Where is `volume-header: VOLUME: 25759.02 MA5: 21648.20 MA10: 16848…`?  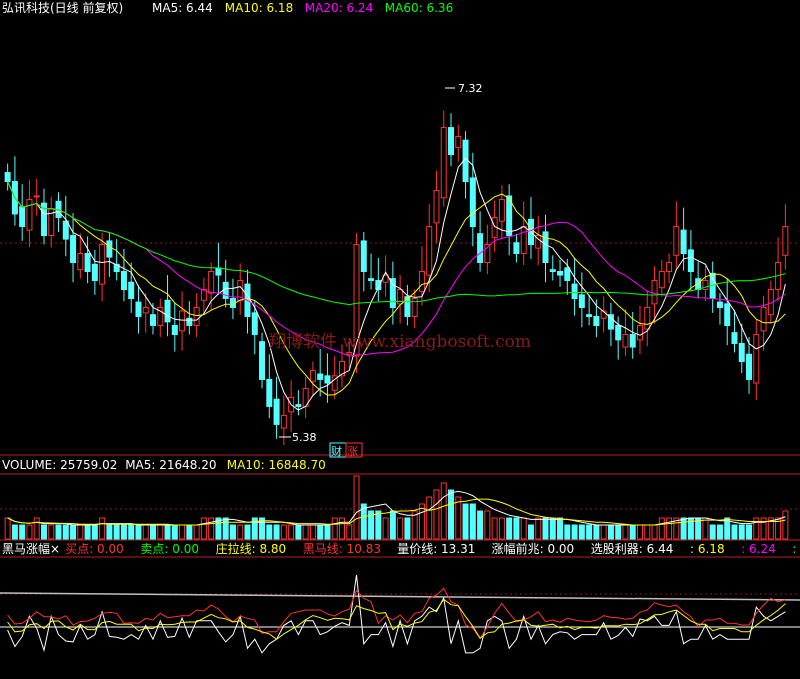 volume-header: VOLUME: 25759.02 MA5: 21648.20 MA10: 16848… is located at coordinates (164, 465).